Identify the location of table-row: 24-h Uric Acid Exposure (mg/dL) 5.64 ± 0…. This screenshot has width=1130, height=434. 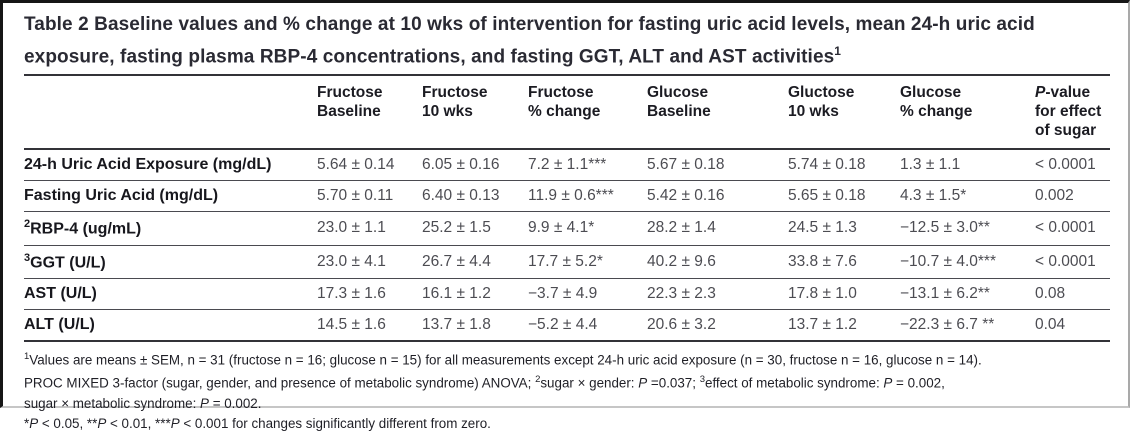
(567, 165).